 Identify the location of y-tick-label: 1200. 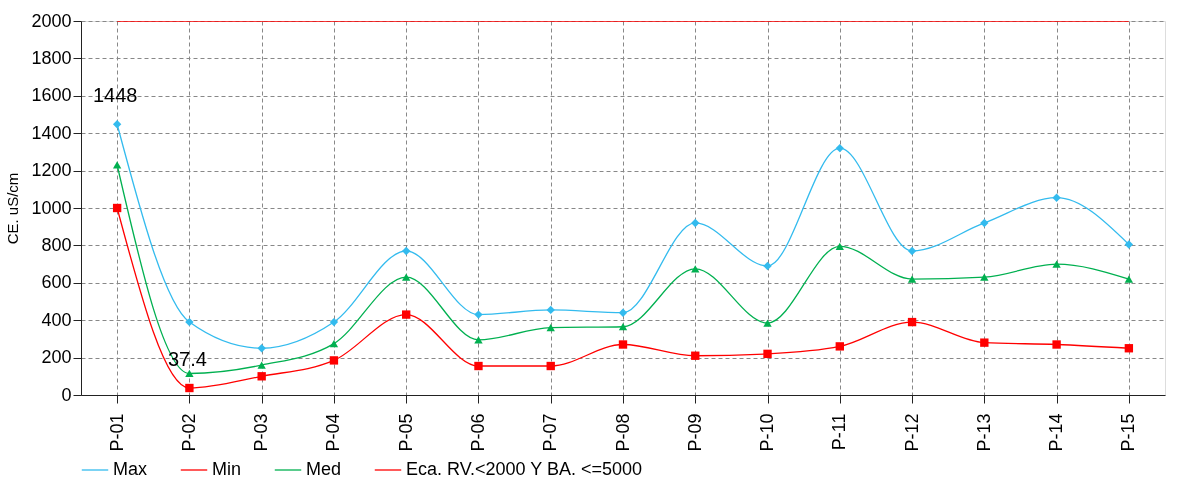
(51, 170).